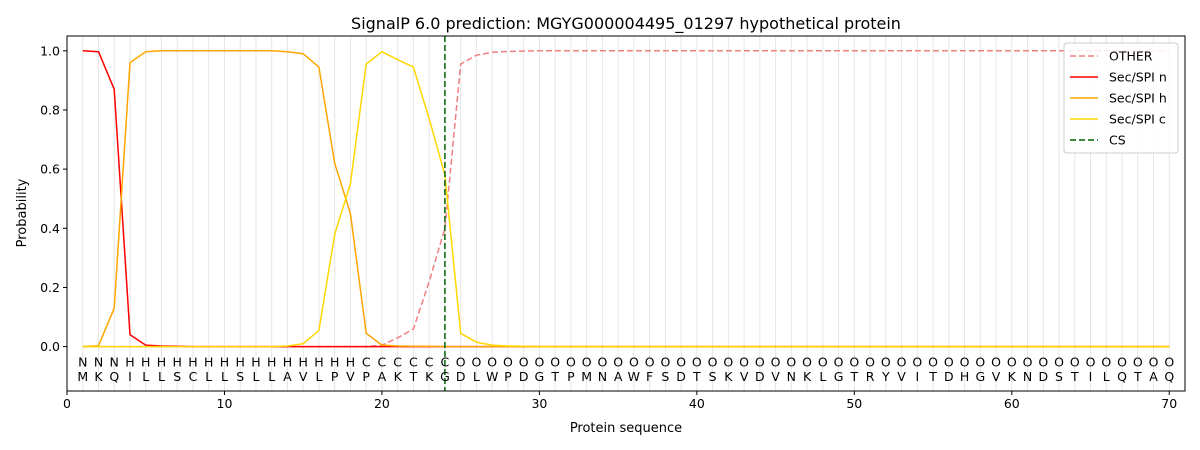 The width and height of the screenshot is (1200, 450). What do you see at coordinates (492, 376) in the screenshot?
I see `residue-label: W` at bounding box center [492, 376].